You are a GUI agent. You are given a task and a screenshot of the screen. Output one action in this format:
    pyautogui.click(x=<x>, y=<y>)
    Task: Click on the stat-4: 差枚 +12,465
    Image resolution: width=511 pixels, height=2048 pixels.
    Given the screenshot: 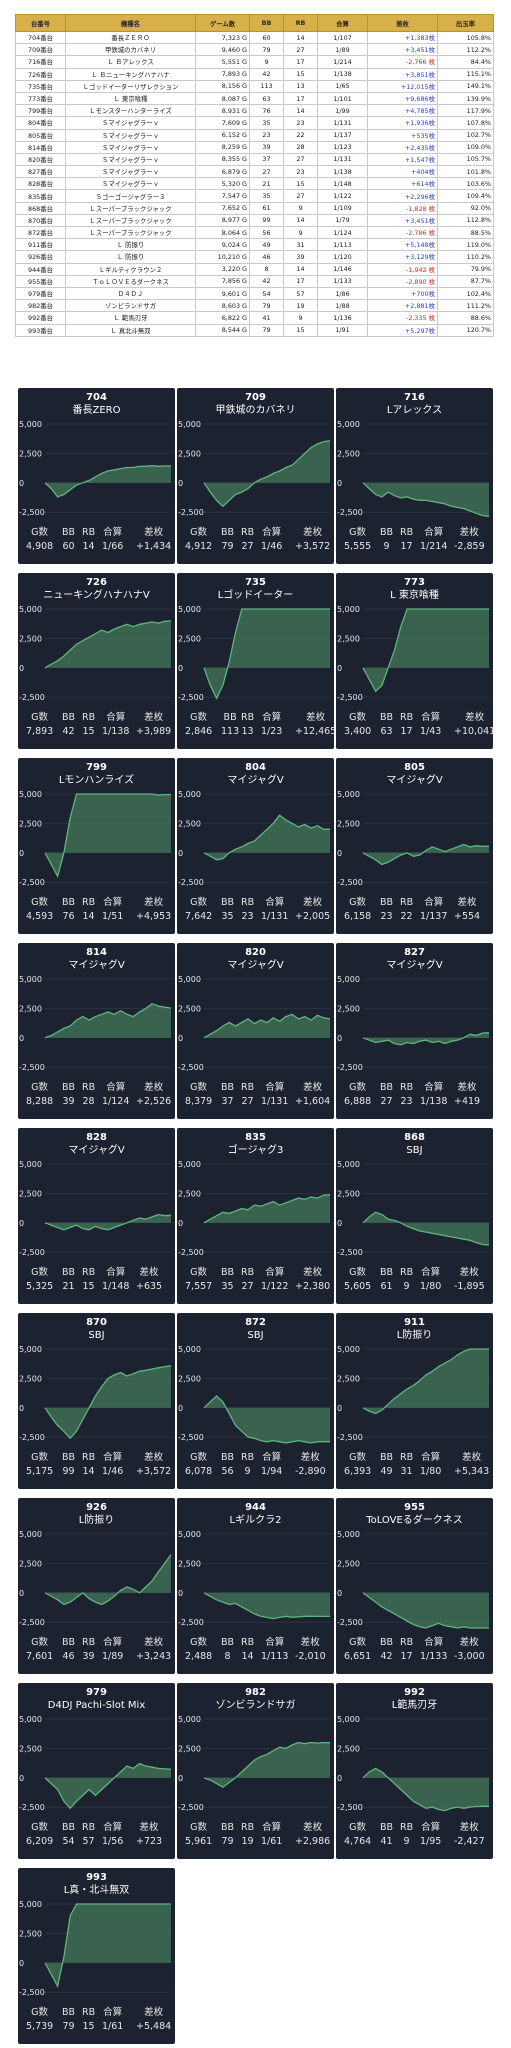 What is the action you would take?
    pyautogui.click(x=315, y=725)
    